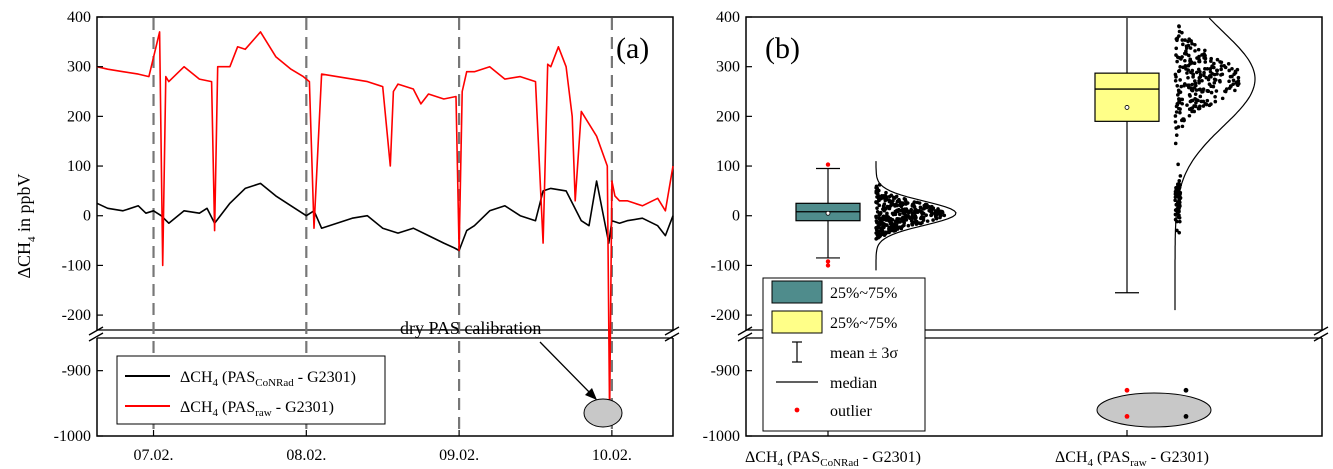 This screenshot has height=469, width=1333. Describe the element at coordinates (76, 315) in the screenshot. I see `y-tick-label: -200` at that location.